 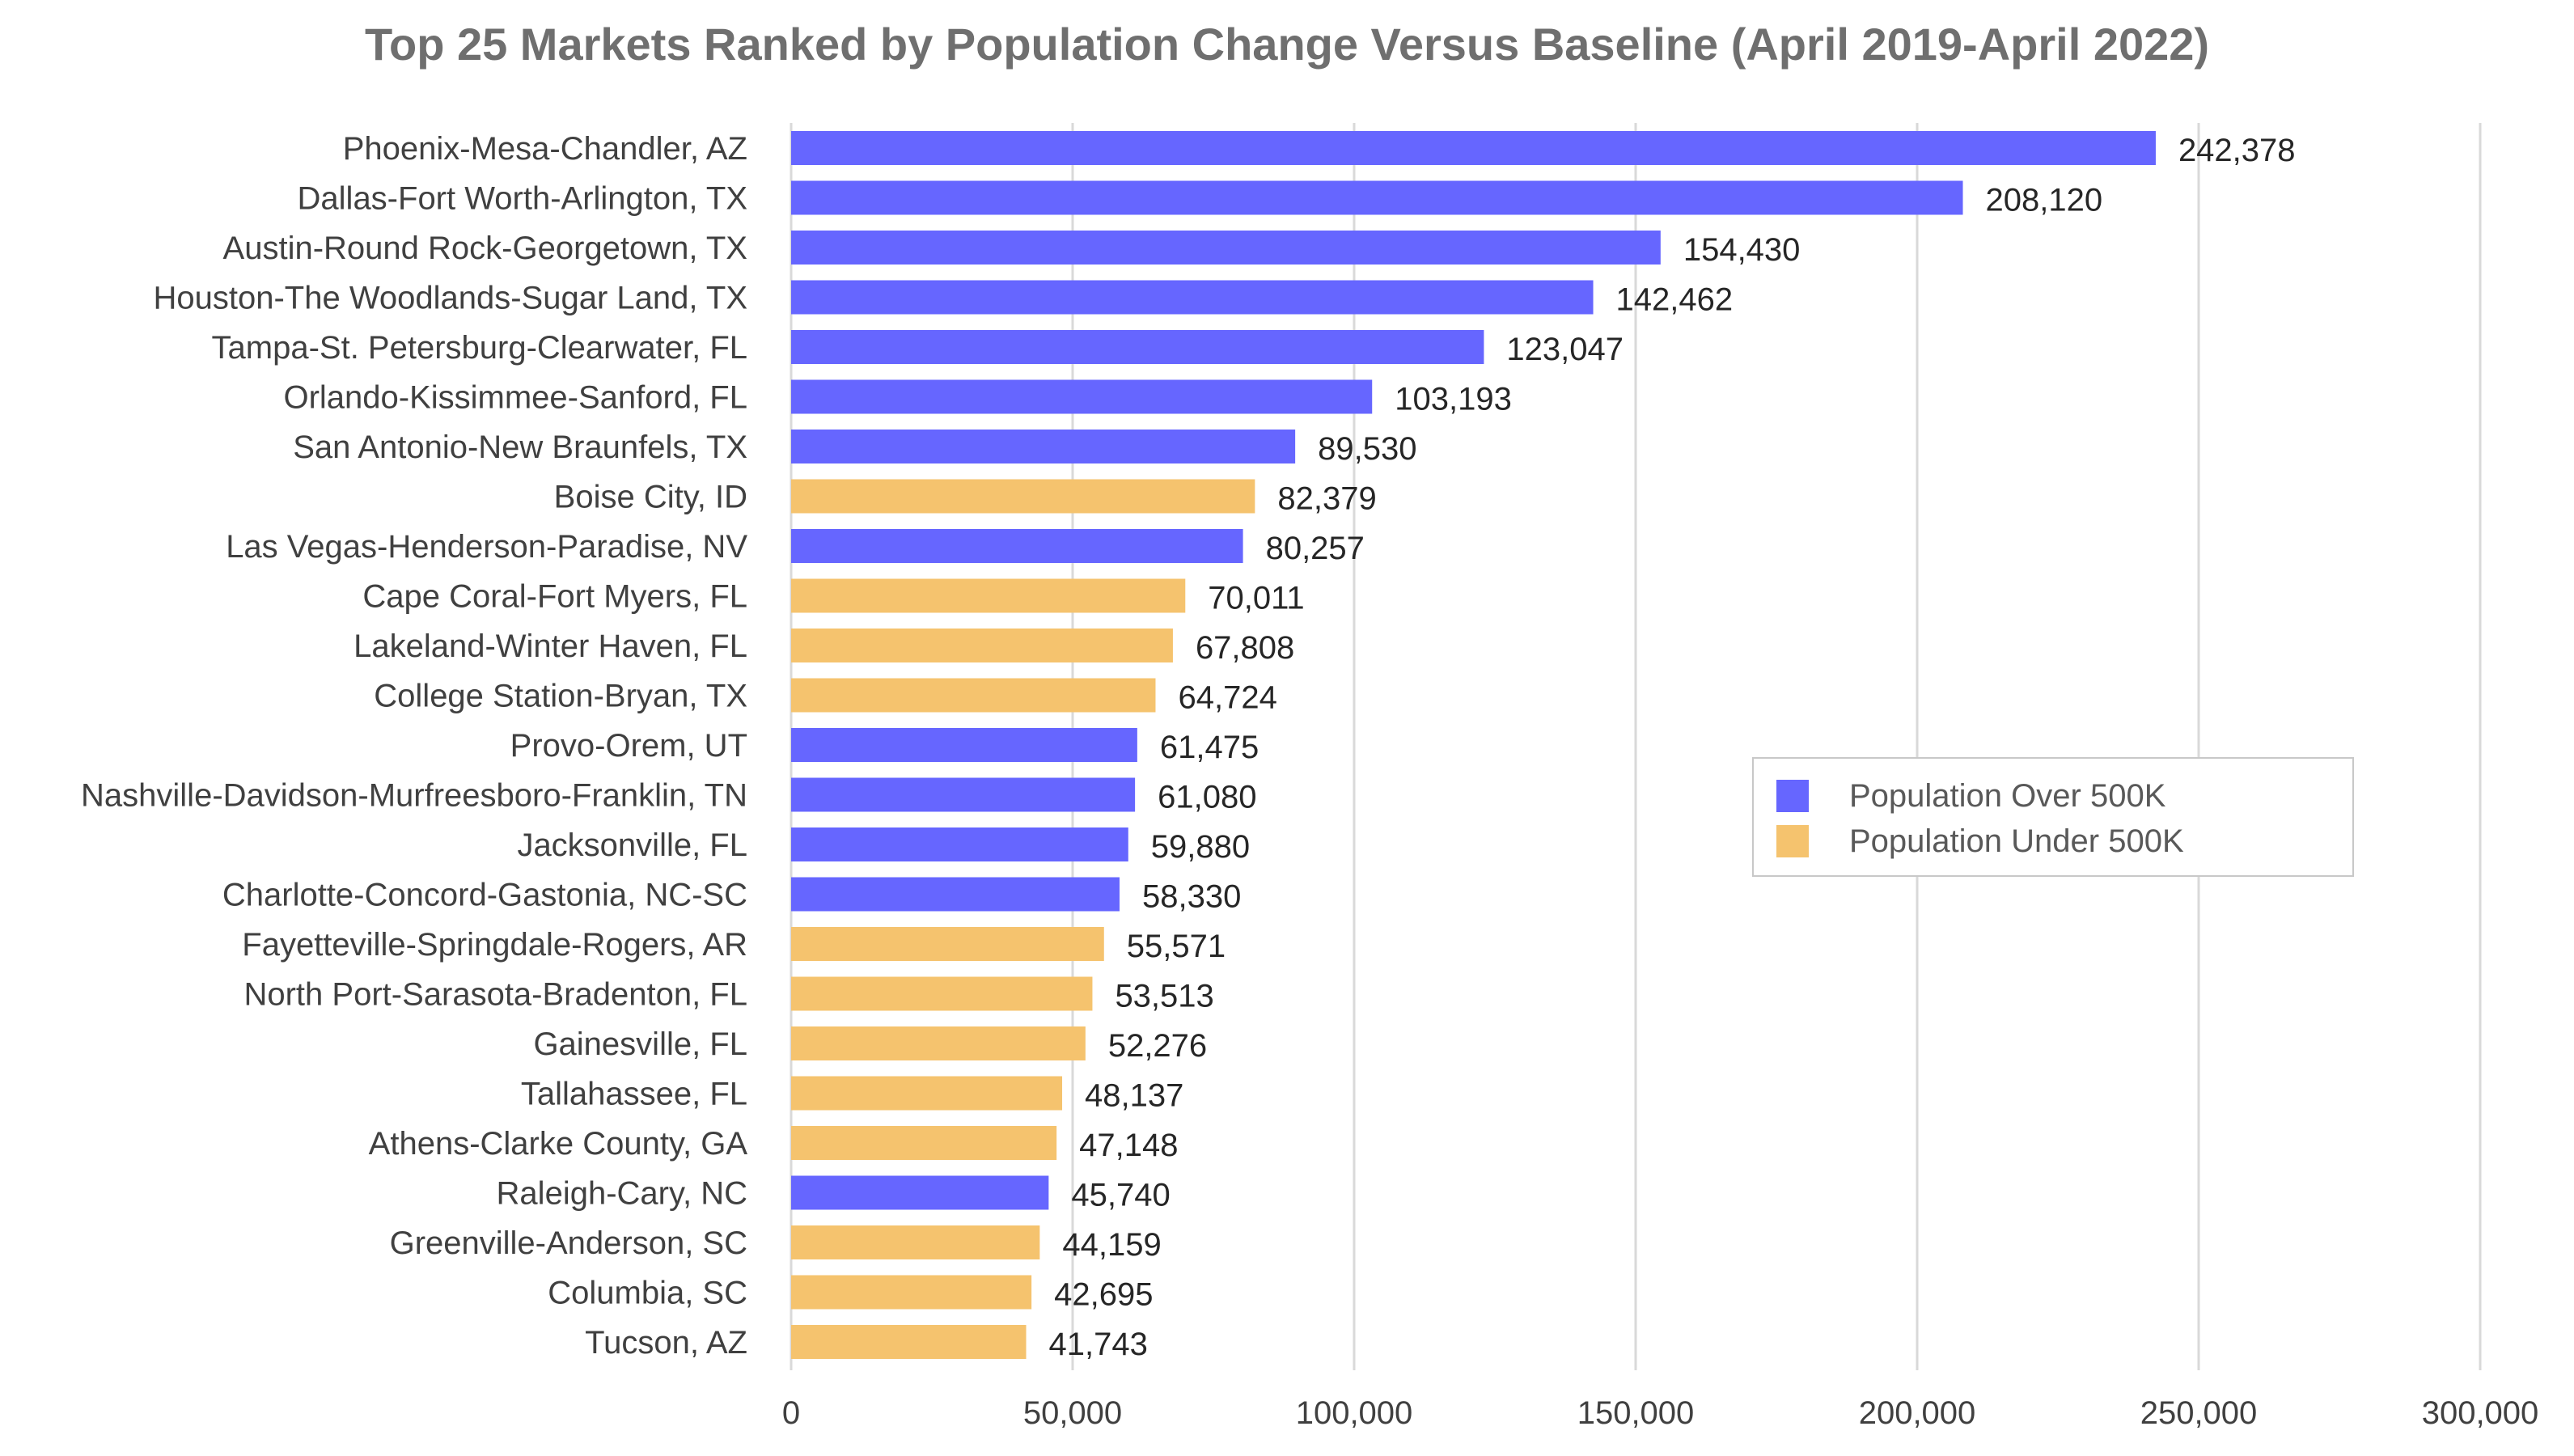 What do you see at coordinates (1098, 1344) in the screenshot?
I see `data-label-25: 41,743` at bounding box center [1098, 1344].